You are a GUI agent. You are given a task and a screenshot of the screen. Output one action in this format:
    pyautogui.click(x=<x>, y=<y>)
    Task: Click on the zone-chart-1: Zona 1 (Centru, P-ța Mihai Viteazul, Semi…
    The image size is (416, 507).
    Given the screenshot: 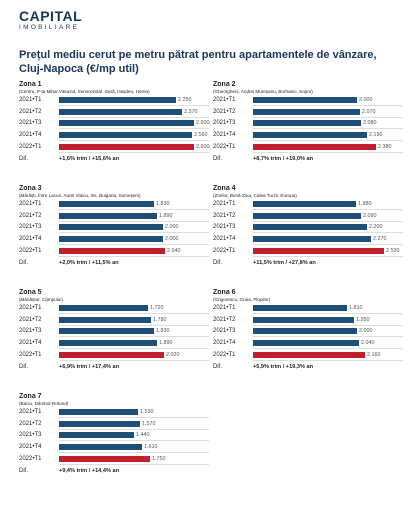 What is the action you would take?
    pyautogui.click(x=114, y=133)
    